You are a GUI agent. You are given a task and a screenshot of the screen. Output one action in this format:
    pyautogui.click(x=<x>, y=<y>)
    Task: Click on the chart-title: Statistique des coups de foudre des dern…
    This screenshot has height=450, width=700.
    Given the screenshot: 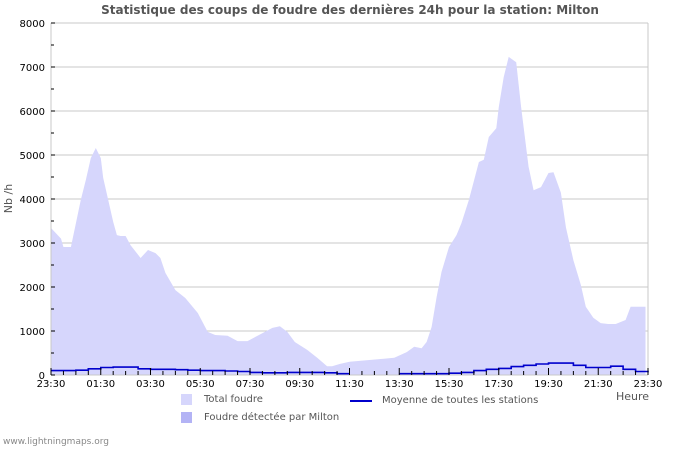 What is the action you would take?
    pyautogui.click(x=350, y=10)
    